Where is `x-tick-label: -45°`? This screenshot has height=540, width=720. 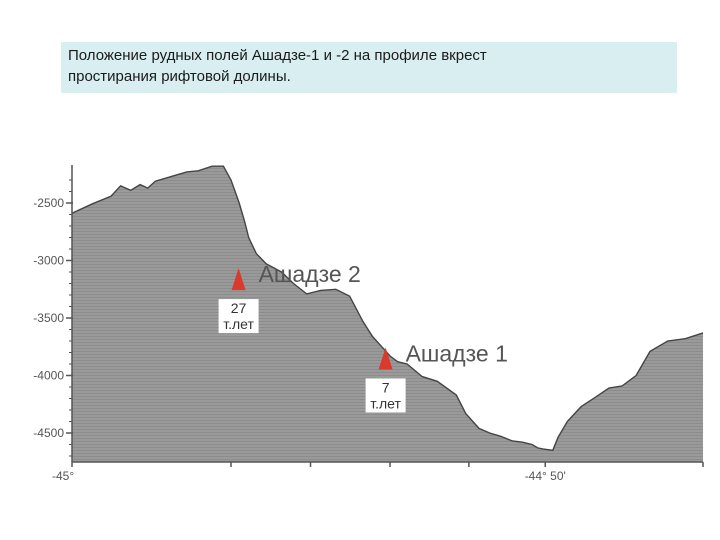 x-tick-label: -45° is located at coordinates (63, 476).